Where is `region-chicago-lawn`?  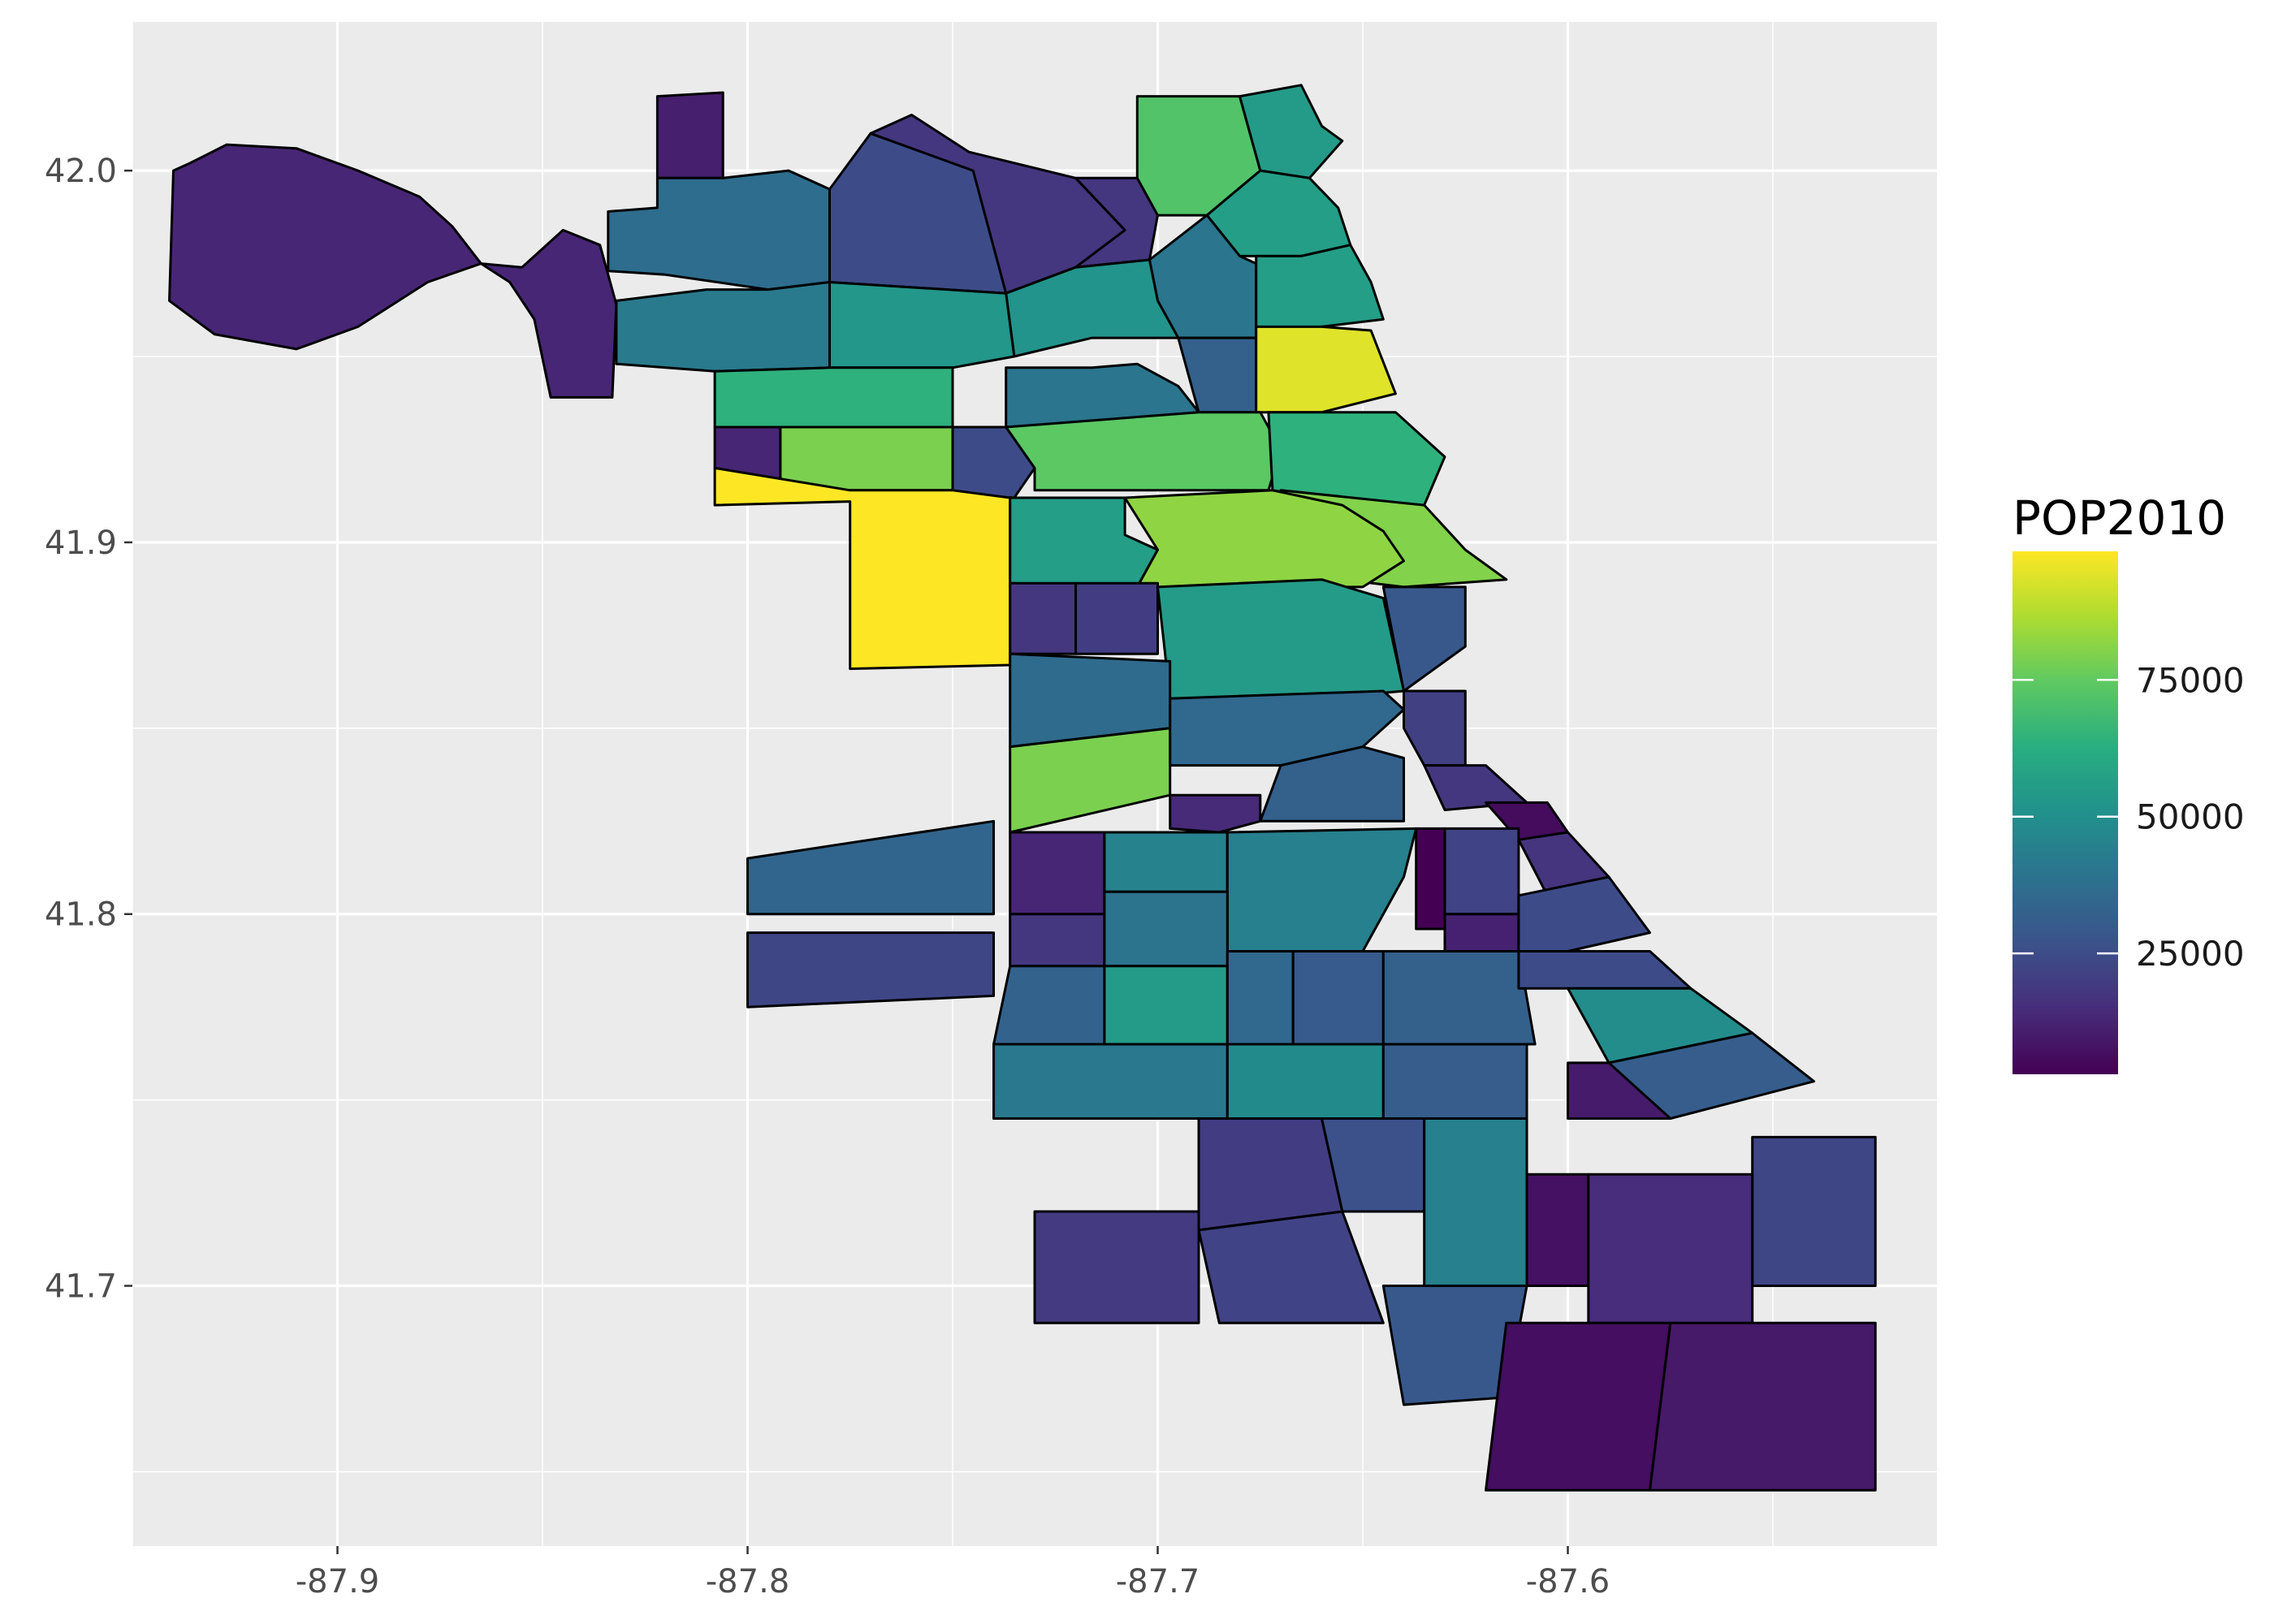
region-chicago-lawn is located at coordinates (1166, 1005).